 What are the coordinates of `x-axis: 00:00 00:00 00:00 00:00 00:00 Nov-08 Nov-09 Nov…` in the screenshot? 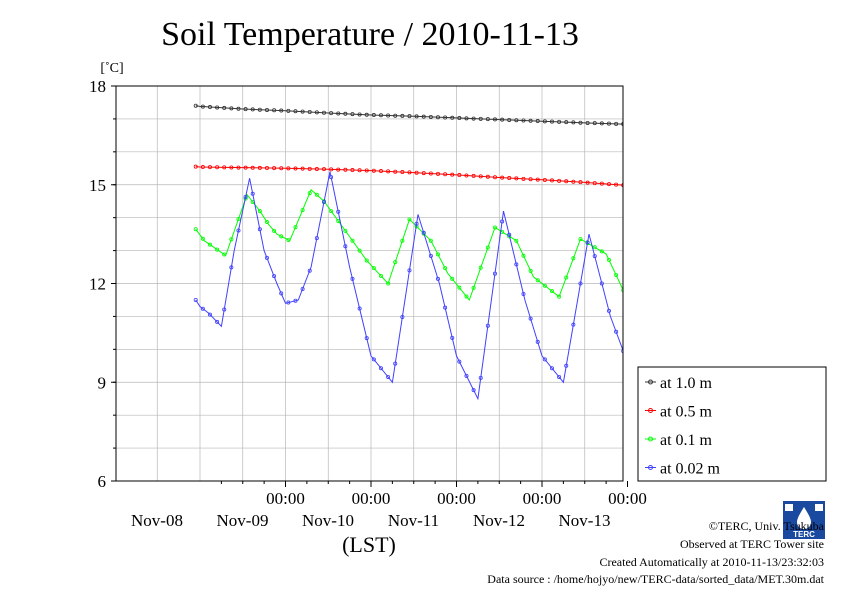 It's located at (389, 505).